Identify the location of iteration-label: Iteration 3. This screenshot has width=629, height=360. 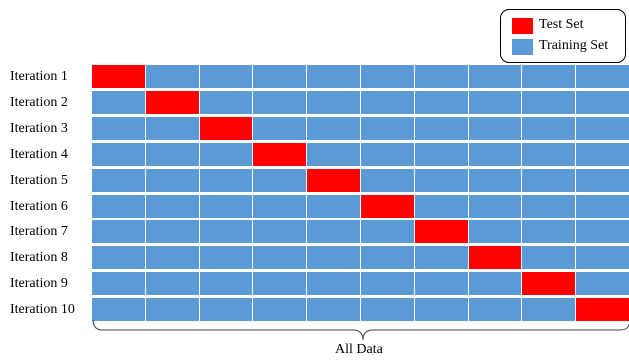
(39, 128).